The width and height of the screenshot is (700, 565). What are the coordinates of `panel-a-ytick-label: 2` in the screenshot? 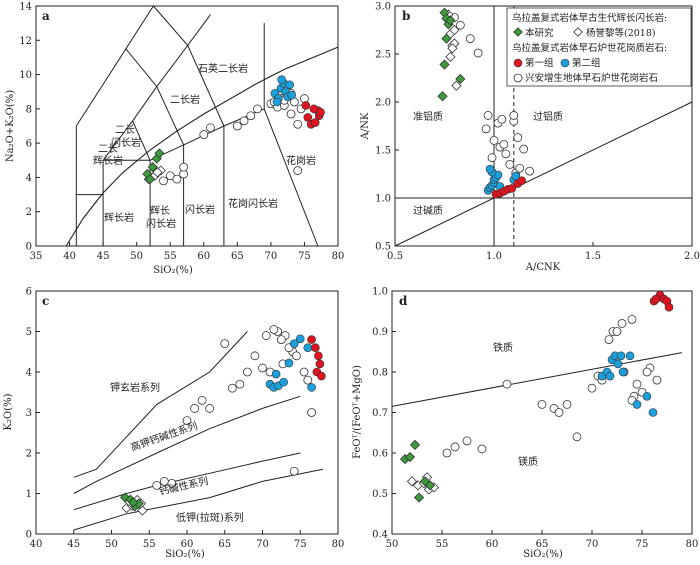 It's located at (29, 212).